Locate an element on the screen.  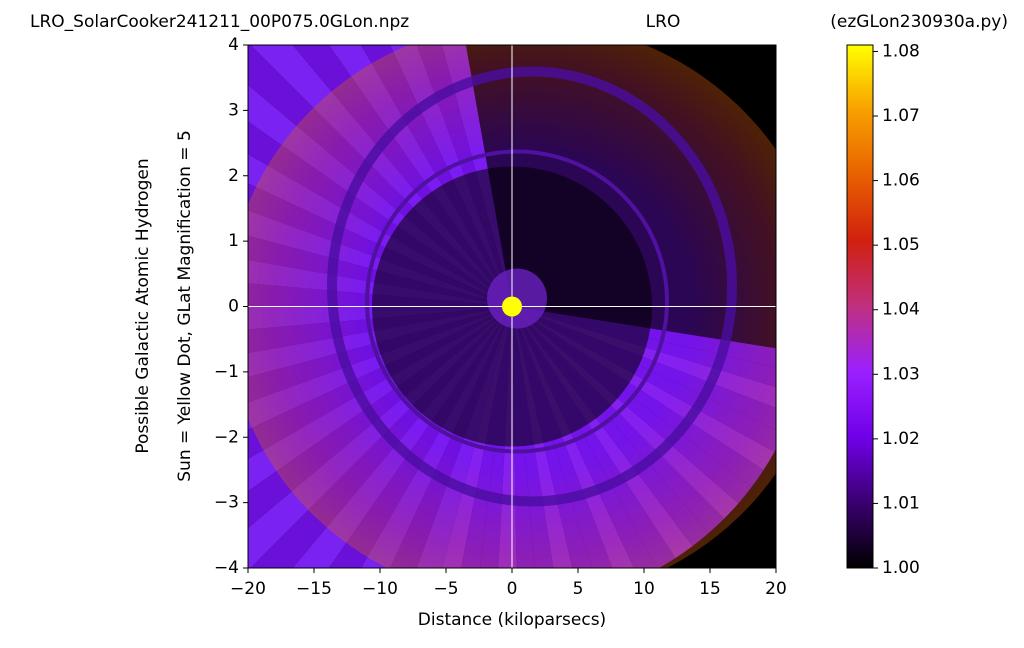
colorbar-tick-label: 1.06 is located at coordinates (901, 181).